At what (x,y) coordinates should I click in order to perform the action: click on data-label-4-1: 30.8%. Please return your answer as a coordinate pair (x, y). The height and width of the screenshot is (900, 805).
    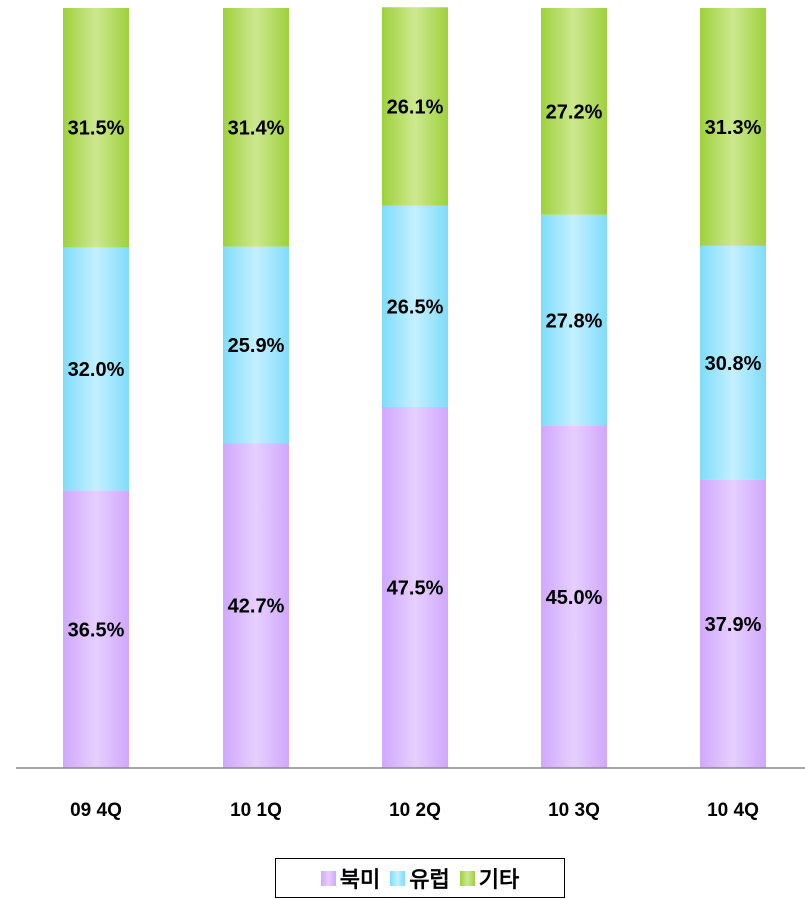
    Looking at the image, I should click on (733, 364).